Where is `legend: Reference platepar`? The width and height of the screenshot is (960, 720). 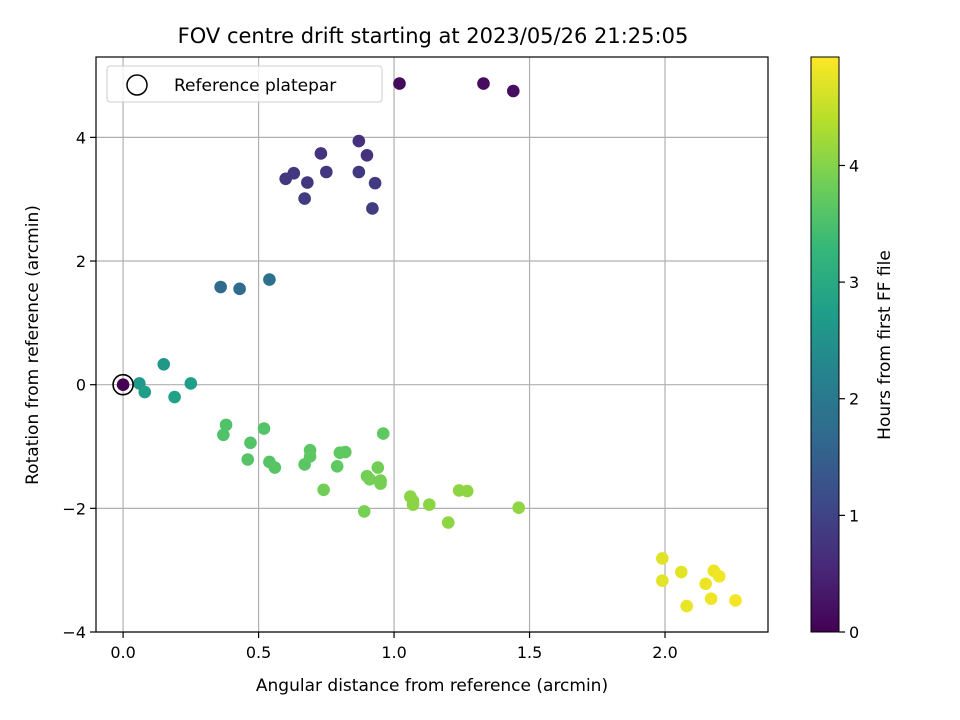 legend: Reference platepar is located at coordinates (244, 84).